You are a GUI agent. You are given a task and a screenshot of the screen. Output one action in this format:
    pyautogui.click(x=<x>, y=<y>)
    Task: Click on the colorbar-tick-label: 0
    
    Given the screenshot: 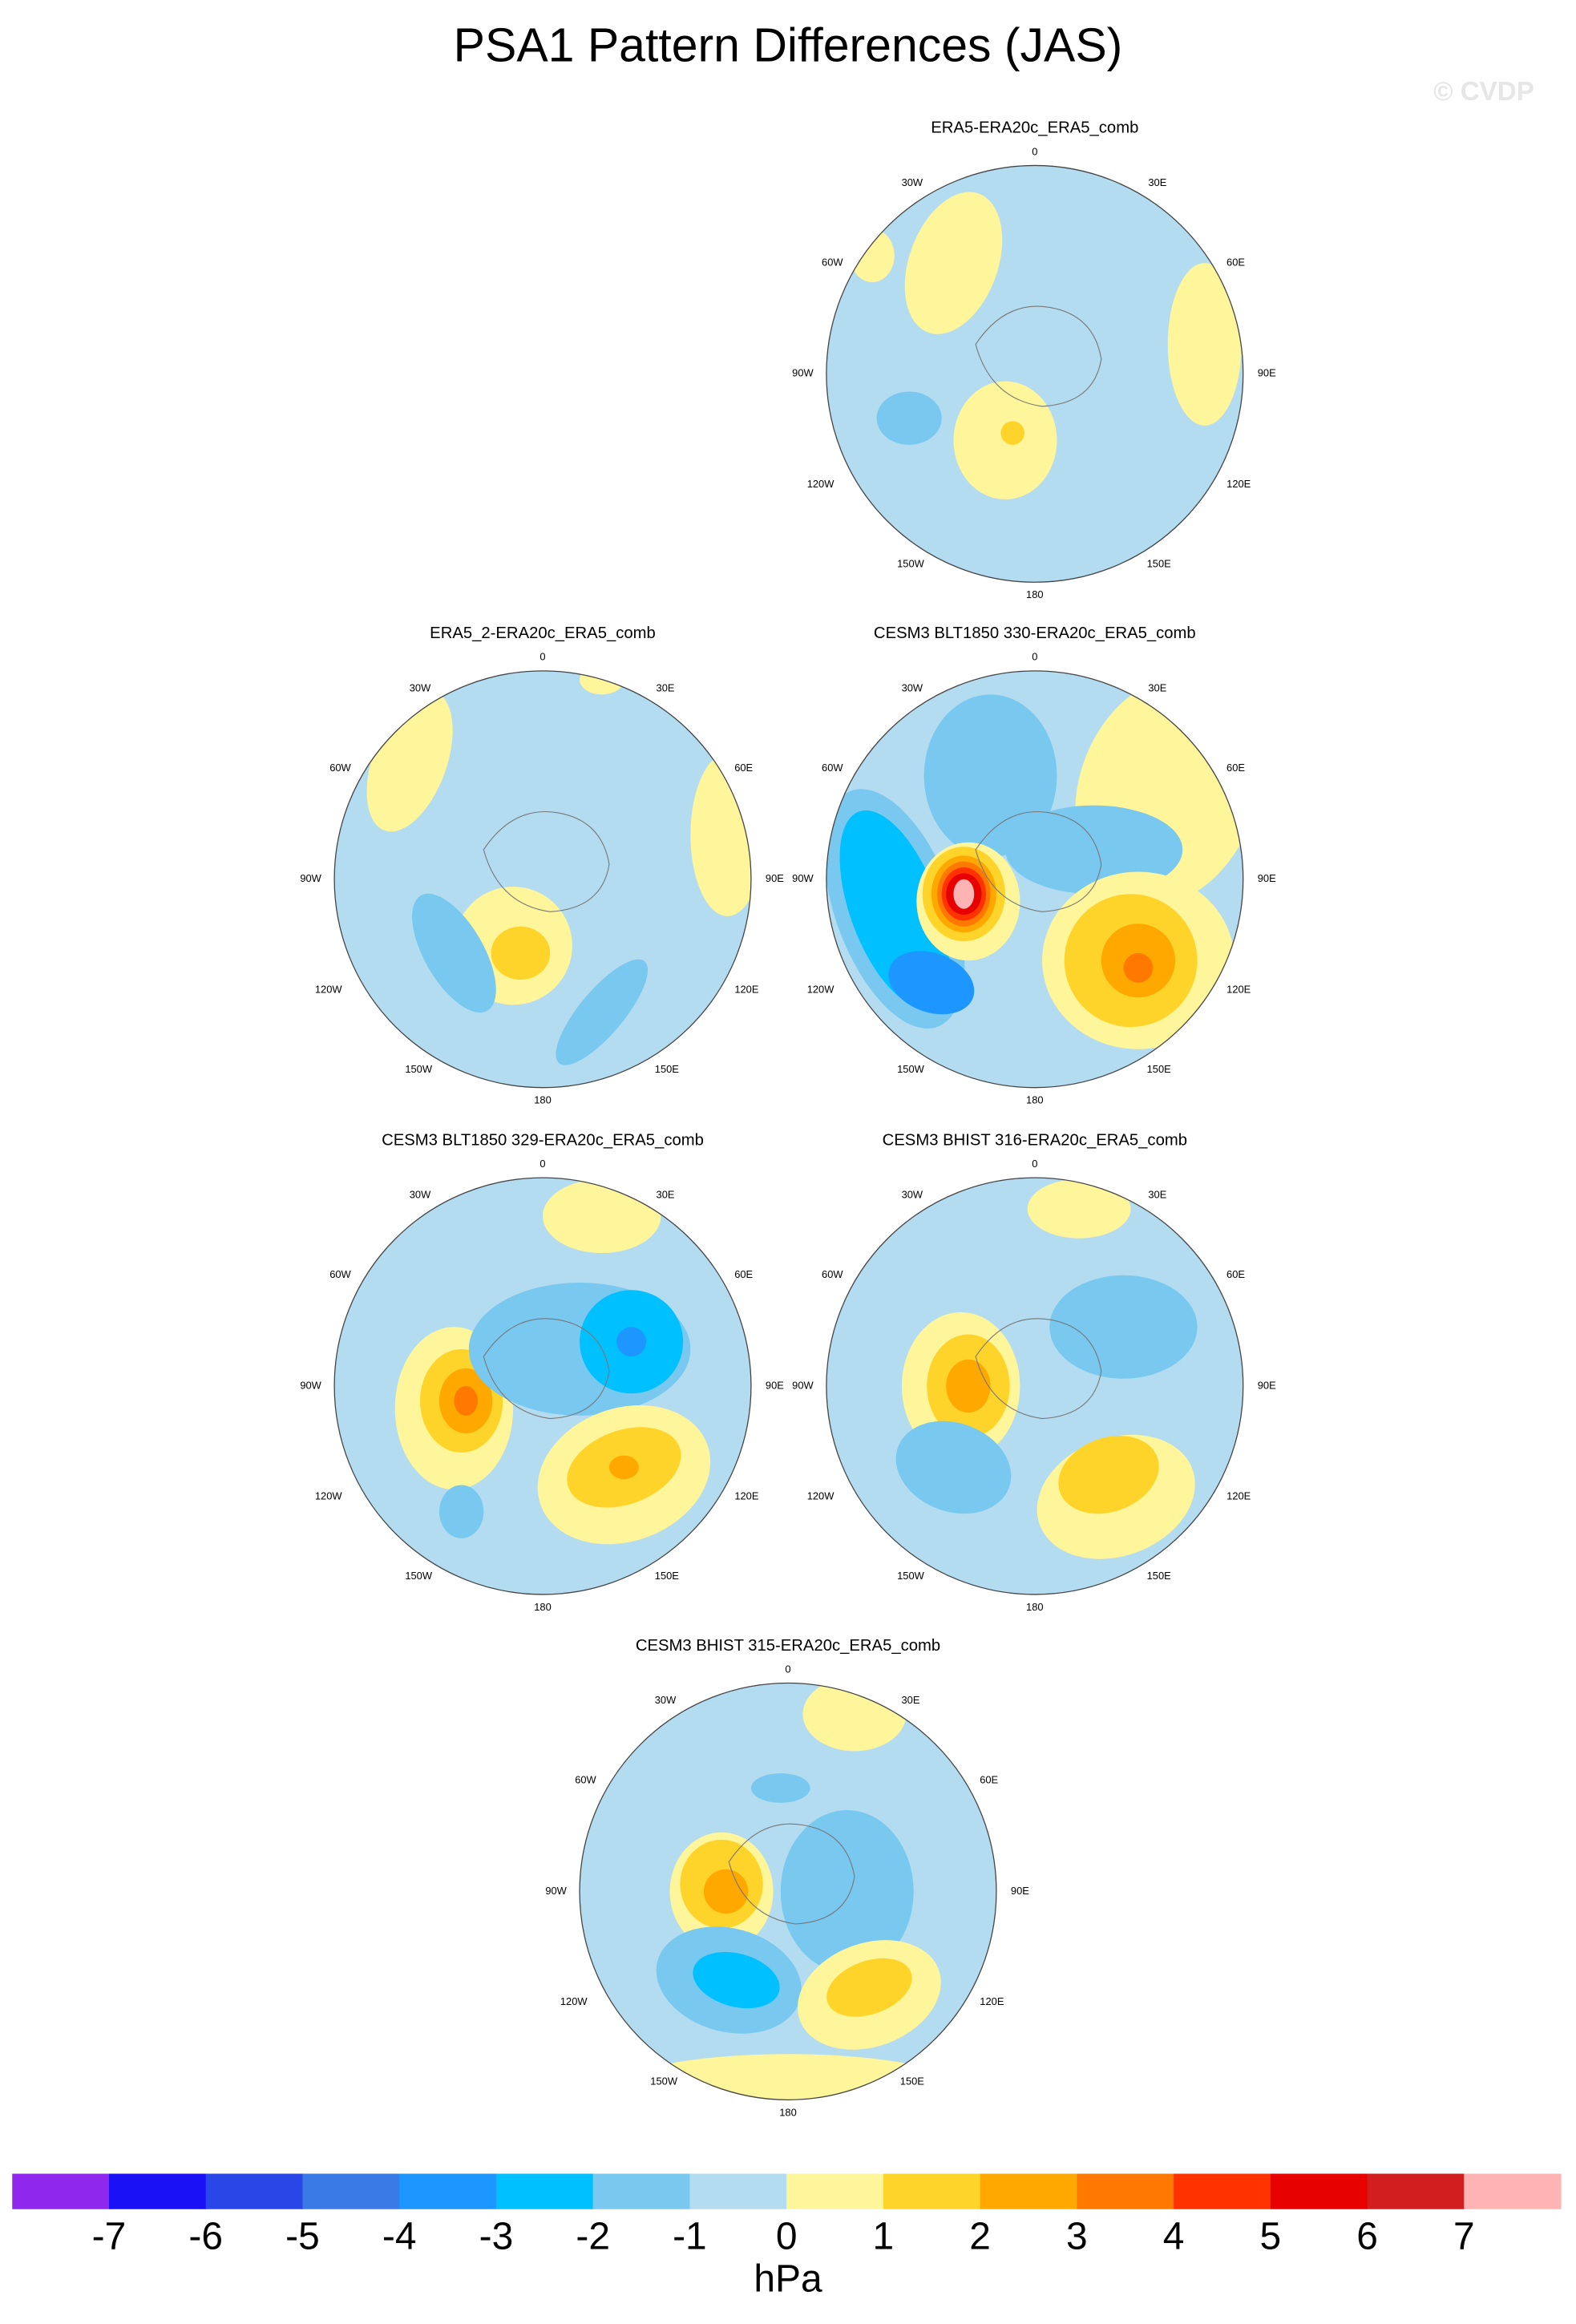 What is the action you would take?
    pyautogui.click(x=787, y=2236)
    